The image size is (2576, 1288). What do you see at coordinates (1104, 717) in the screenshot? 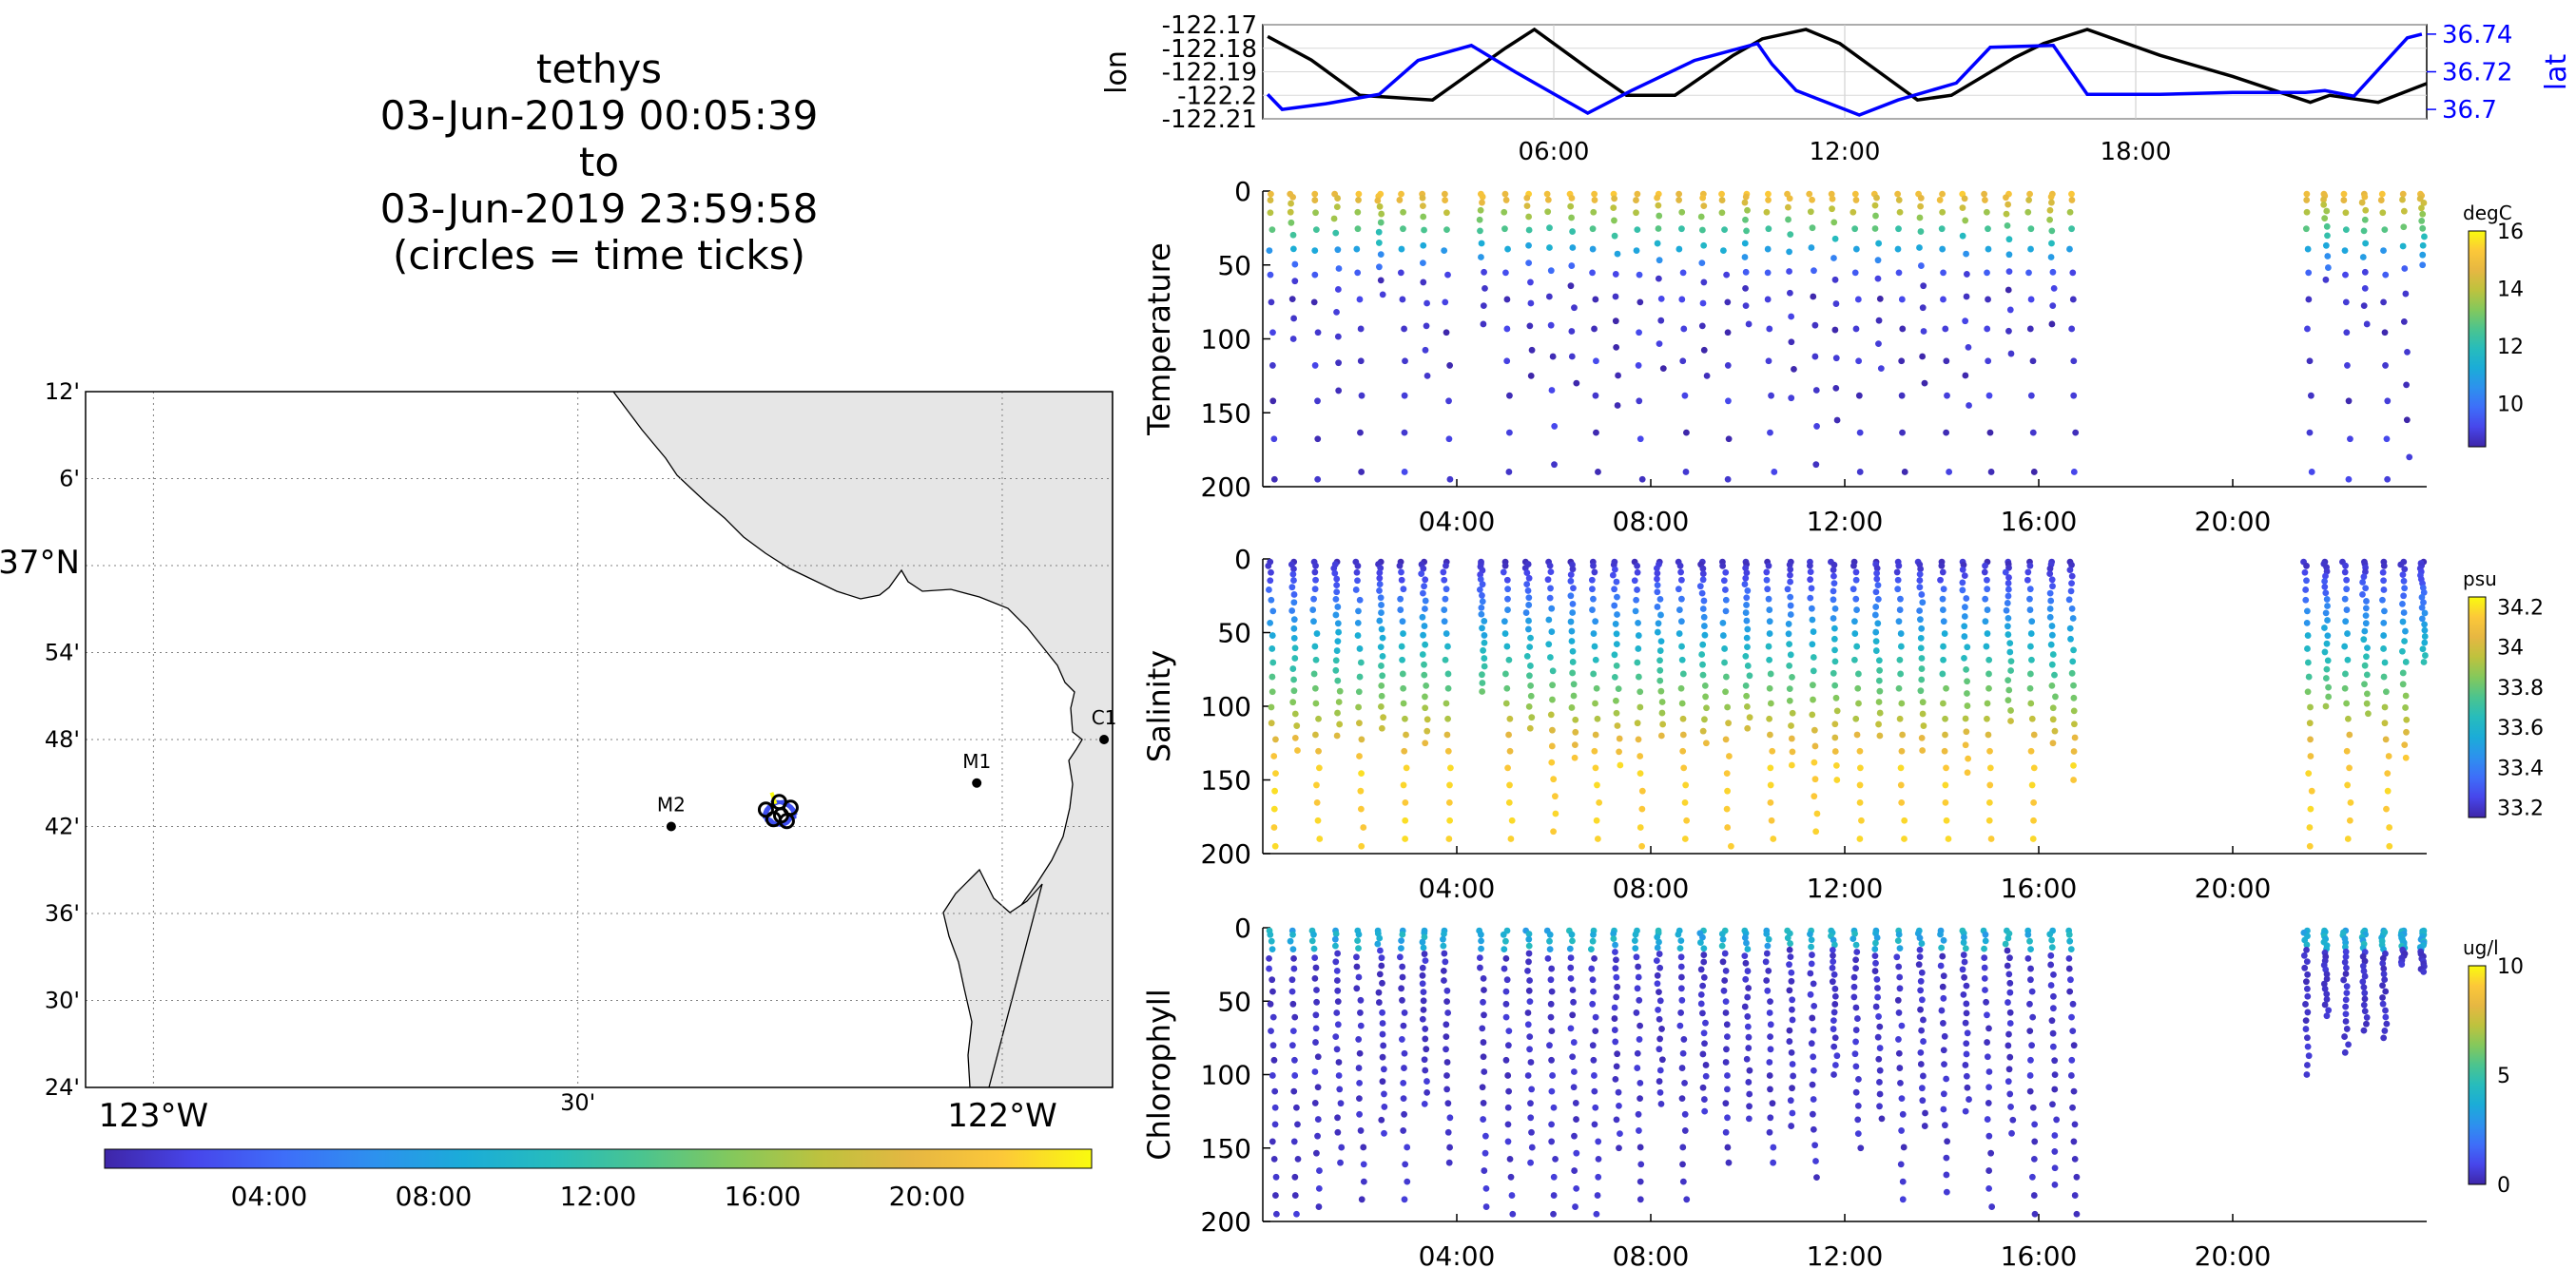
I see `station-label: C1` at bounding box center [1104, 717].